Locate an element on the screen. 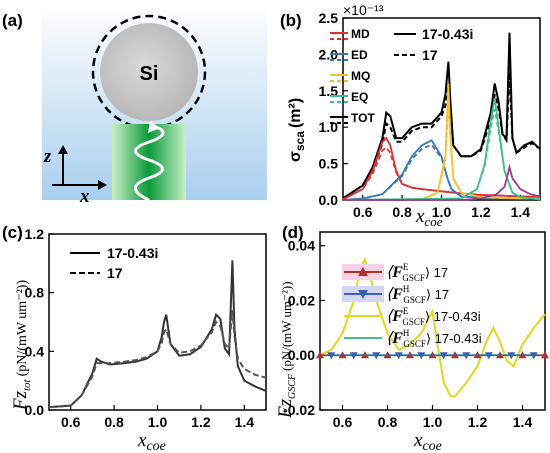  panel-b-xtick-label: 0.6 is located at coordinates (363, 212).